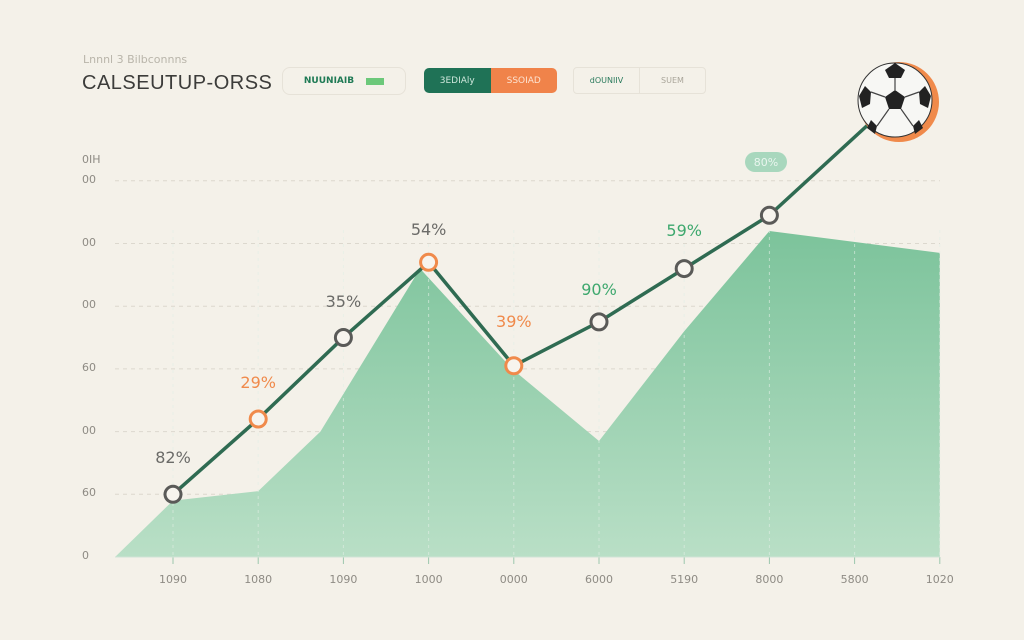  I want to click on toggle2-left: dOUNIIV, so click(607, 80).